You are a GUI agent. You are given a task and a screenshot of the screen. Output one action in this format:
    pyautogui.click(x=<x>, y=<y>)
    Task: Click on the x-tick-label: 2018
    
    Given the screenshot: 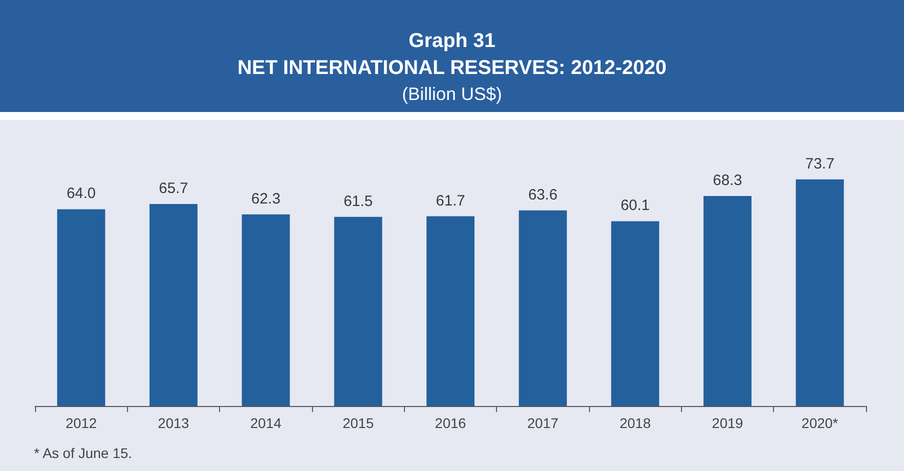 What is the action you would take?
    pyautogui.click(x=635, y=423)
    